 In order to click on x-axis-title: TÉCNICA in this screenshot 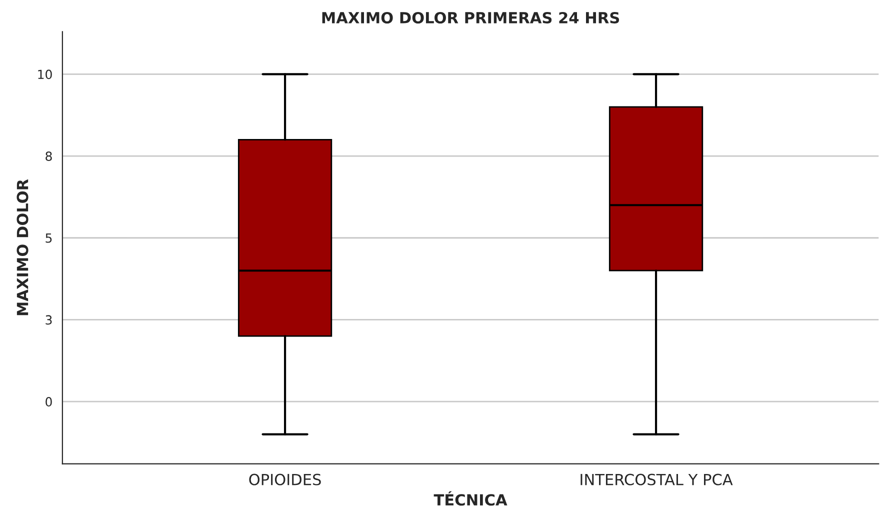, I will do `click(471, 498)`.